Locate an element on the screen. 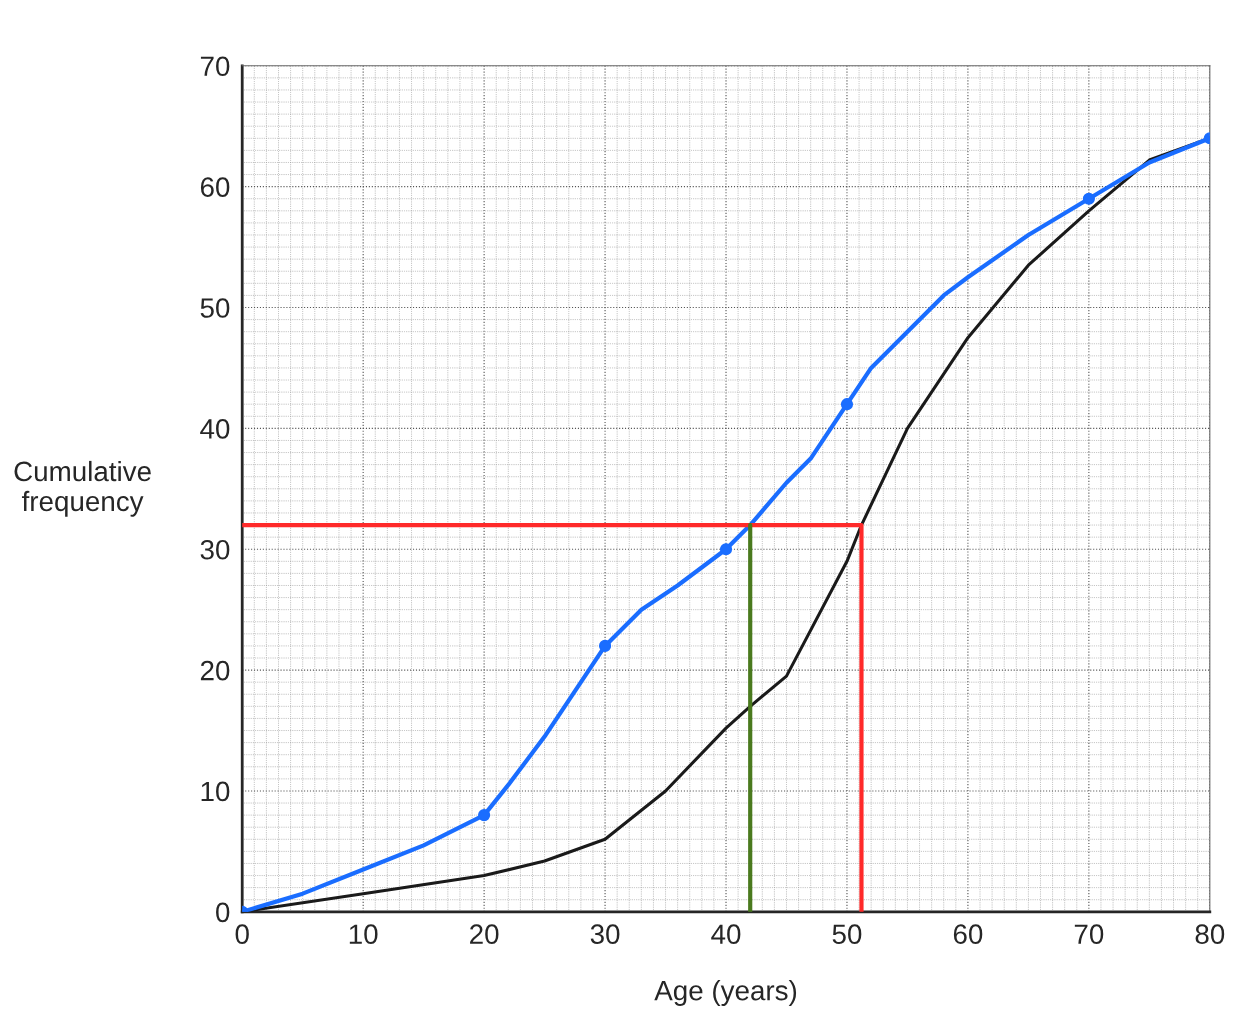 The height and width of the screenshot is (1012, 1255). y-tick-label: 60 is located at coordinates (215, 187).